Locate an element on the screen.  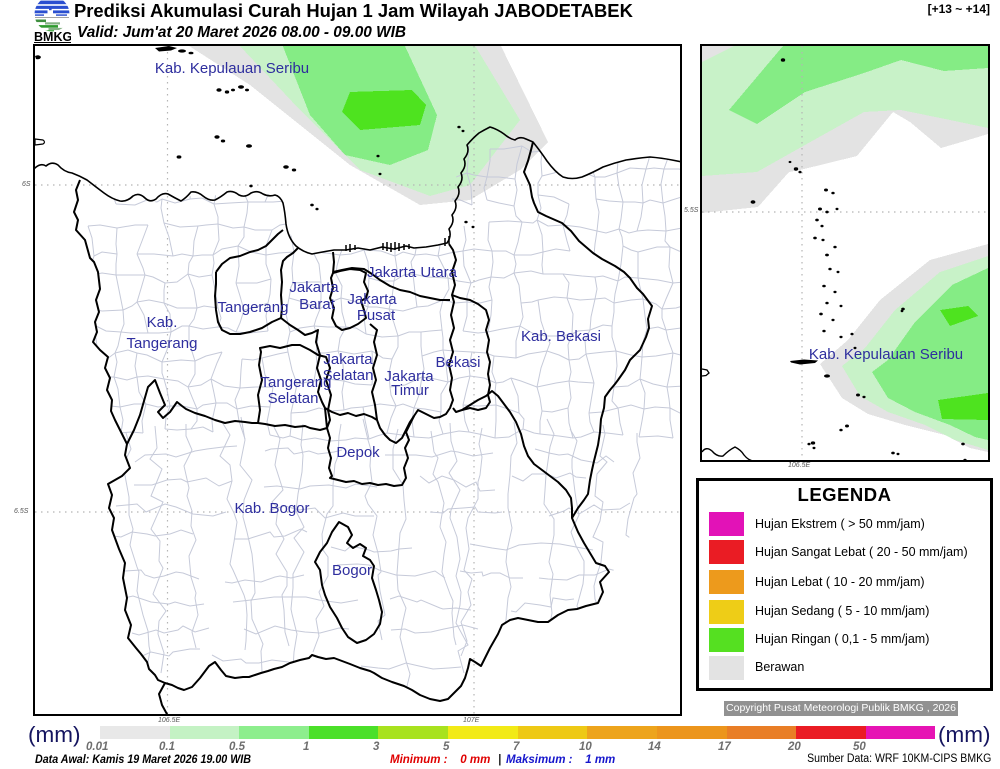
svg-text: Kab. Bekasi is located at coordinates (561, 336).